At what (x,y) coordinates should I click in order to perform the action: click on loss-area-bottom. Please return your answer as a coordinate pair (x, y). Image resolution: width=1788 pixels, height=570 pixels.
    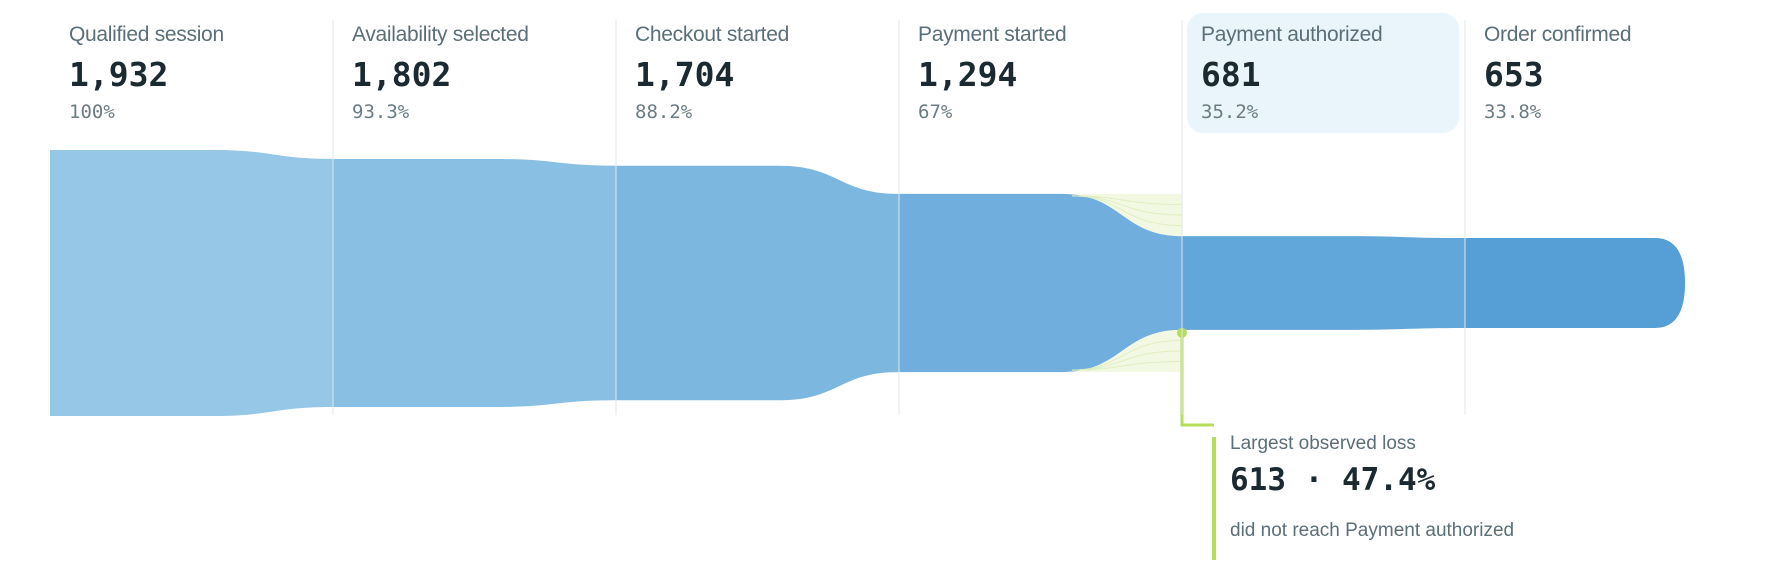
    Looking at the image, I should click on (1122, 351).